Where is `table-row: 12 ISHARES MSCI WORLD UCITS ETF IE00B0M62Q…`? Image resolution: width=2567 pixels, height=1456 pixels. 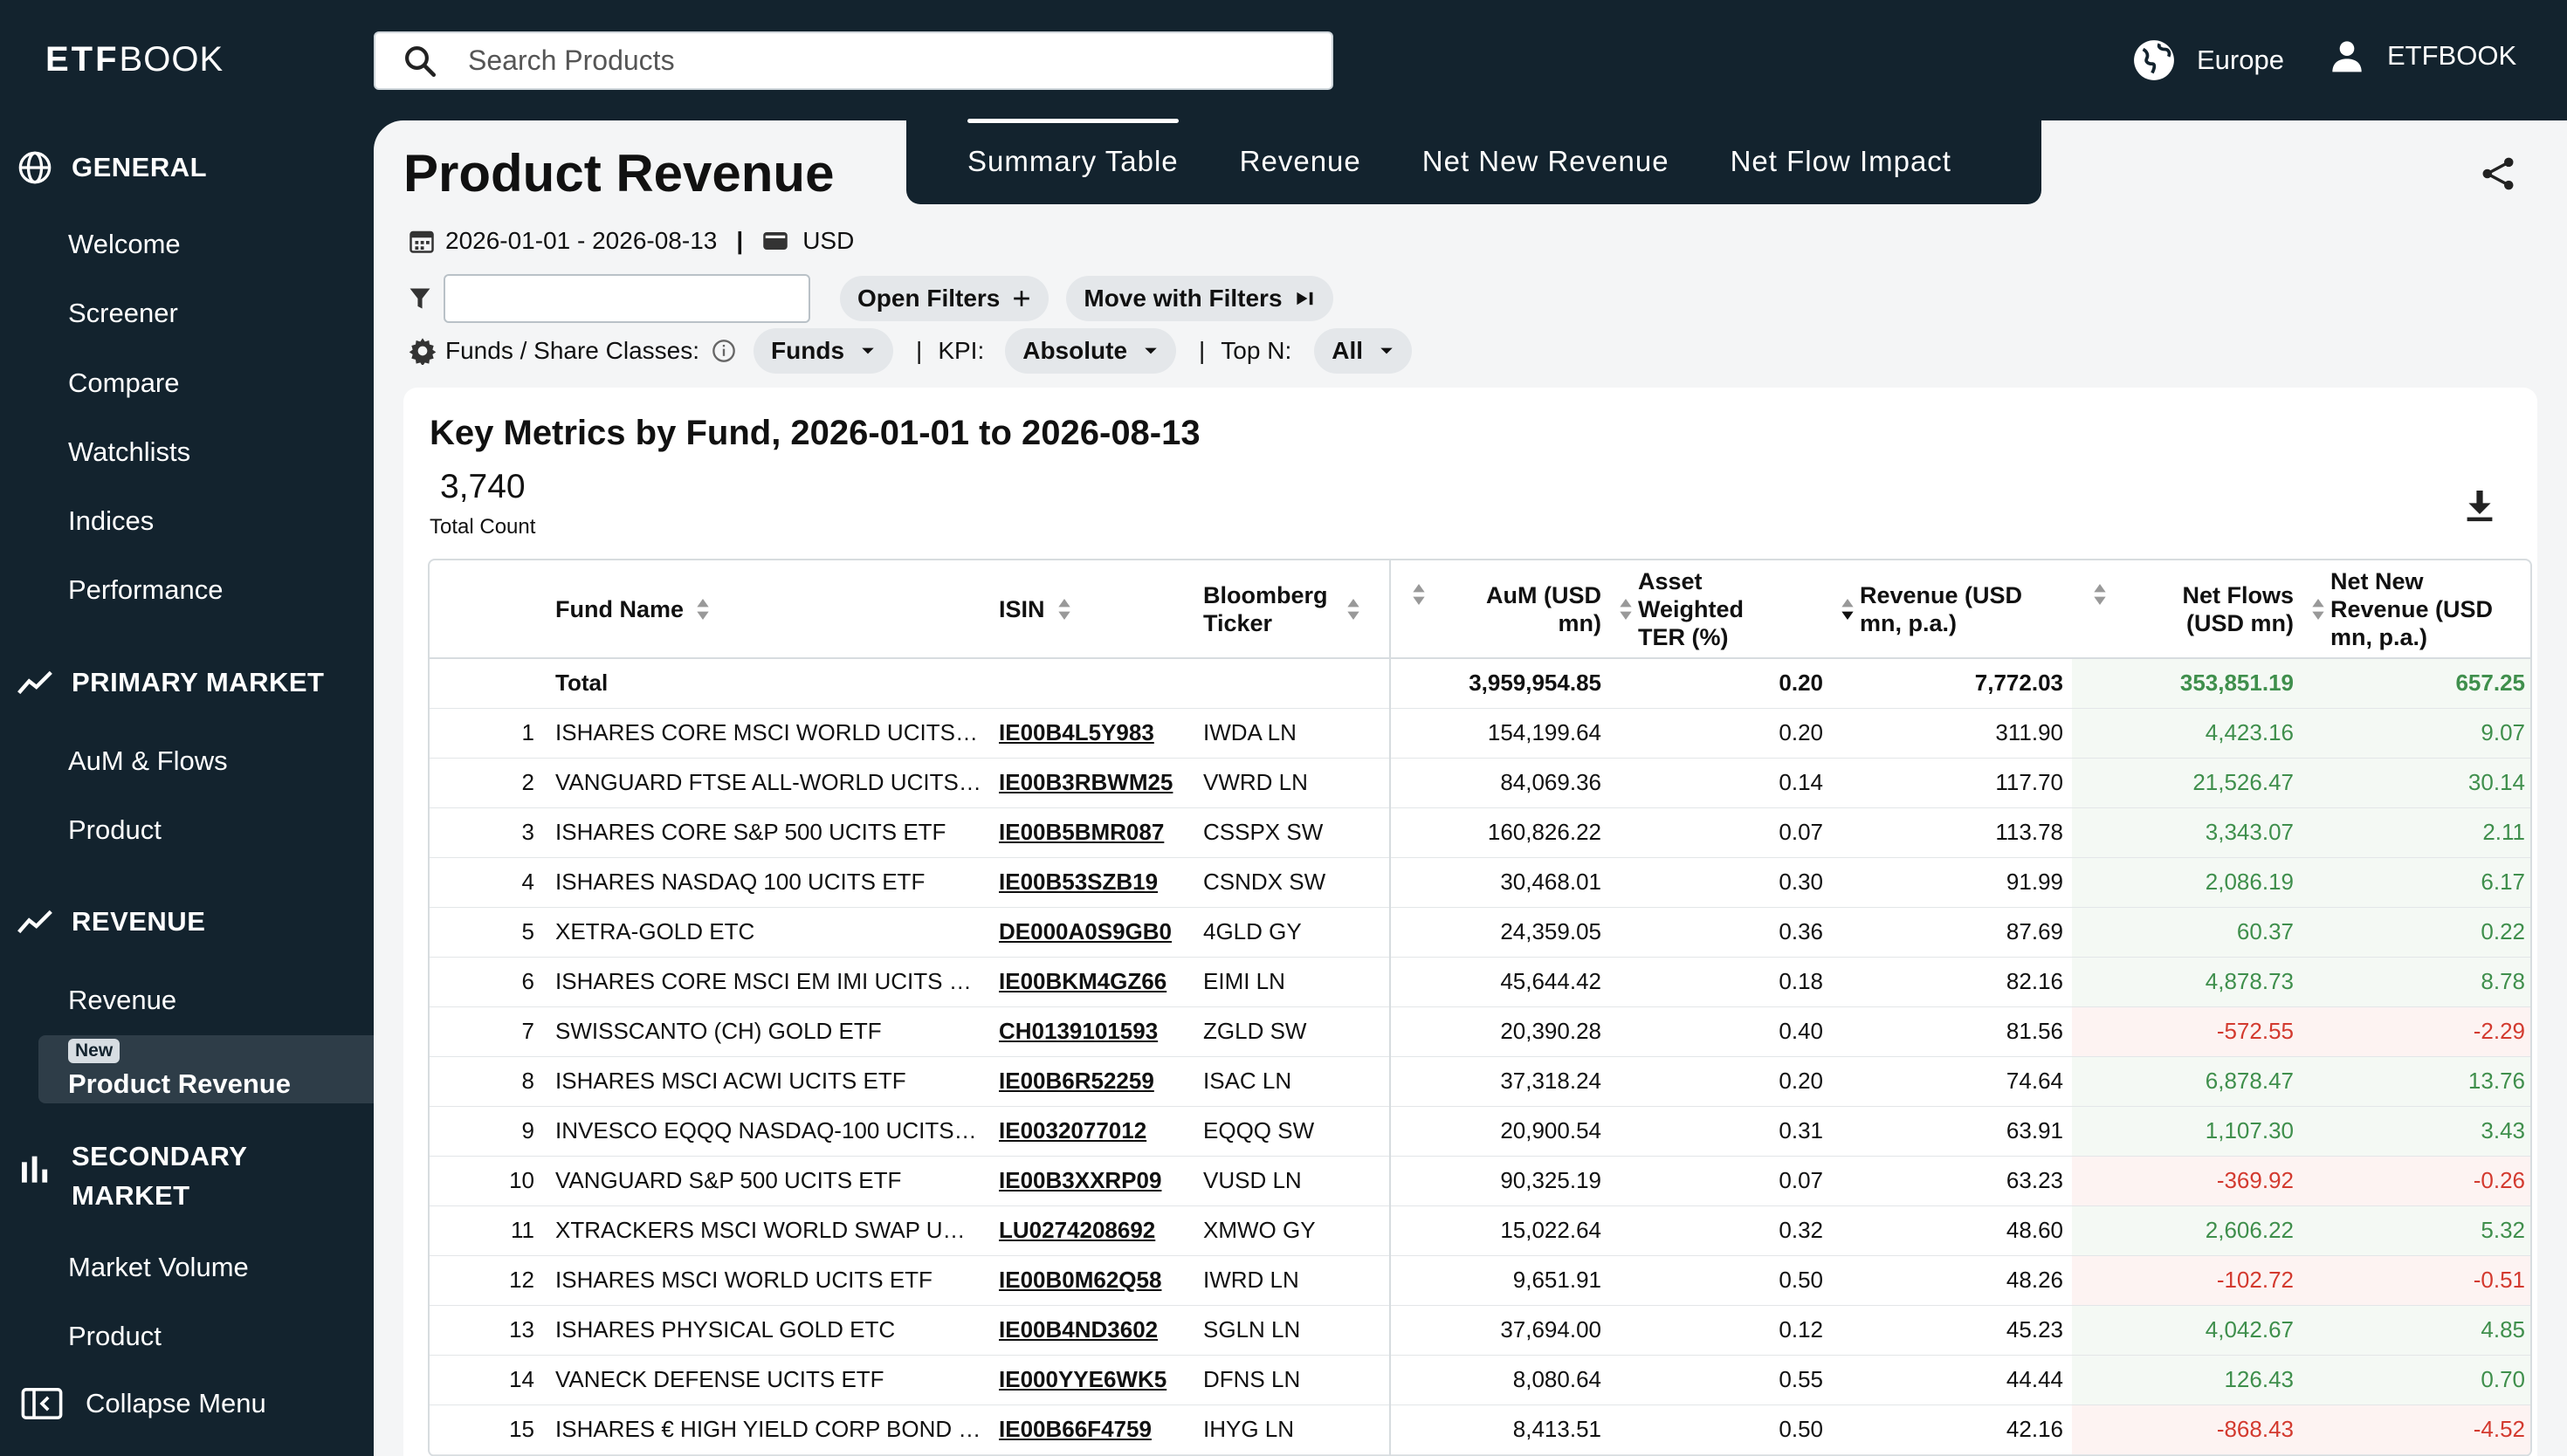
table-row: 12 ISHARES MSCI WORLD UCITS ETF IE00B0M62Q… is located at coordinates (1480, 1280).